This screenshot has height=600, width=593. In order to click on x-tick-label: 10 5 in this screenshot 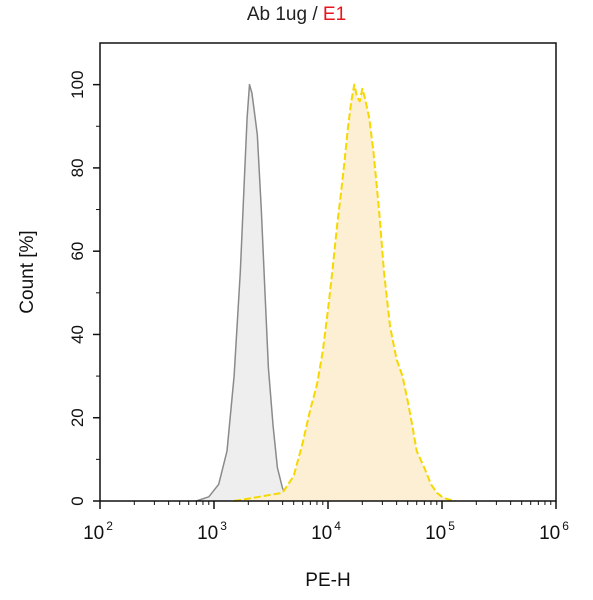, I will do `click(440, 531)`.